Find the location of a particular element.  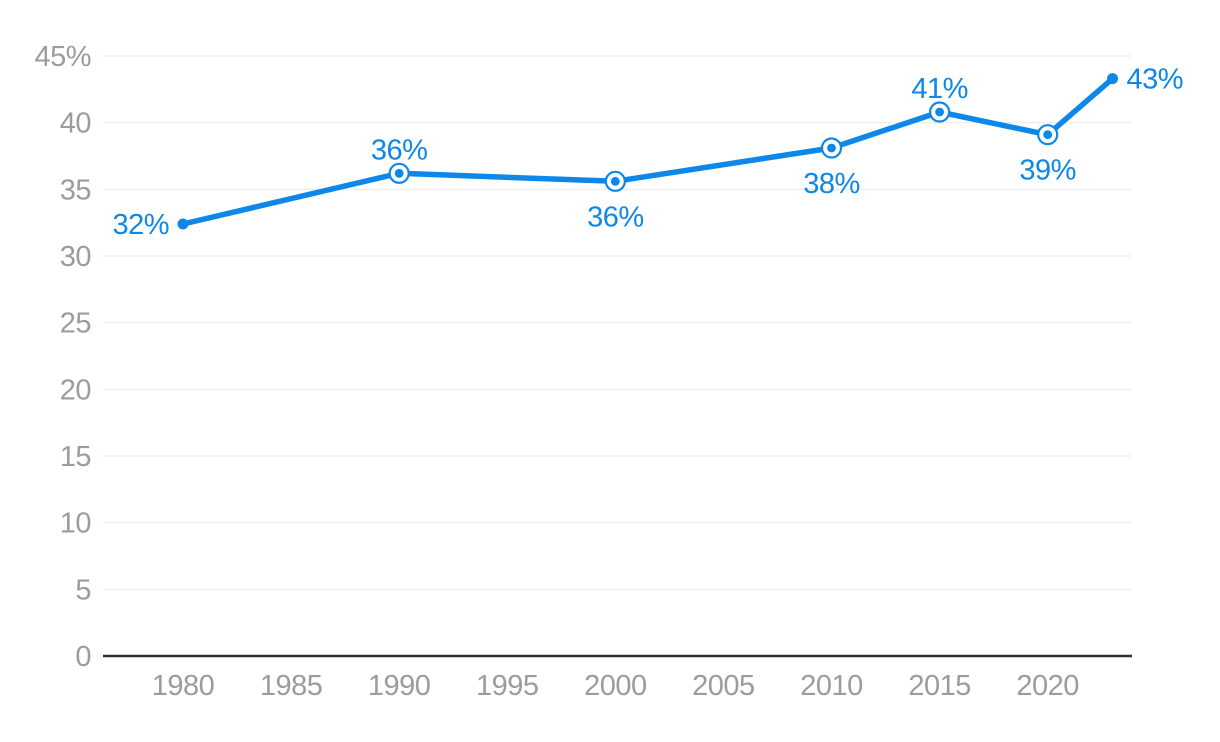

y-axis-tick-label: 40 is located at coordinates (75, 124).